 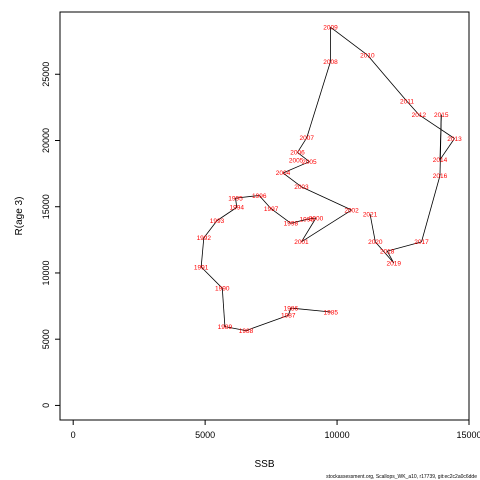 What do you see at coordinates (46, 272) in the screenshot?
I see `y-tick-label: 10000` at bounding box center [46, 272].